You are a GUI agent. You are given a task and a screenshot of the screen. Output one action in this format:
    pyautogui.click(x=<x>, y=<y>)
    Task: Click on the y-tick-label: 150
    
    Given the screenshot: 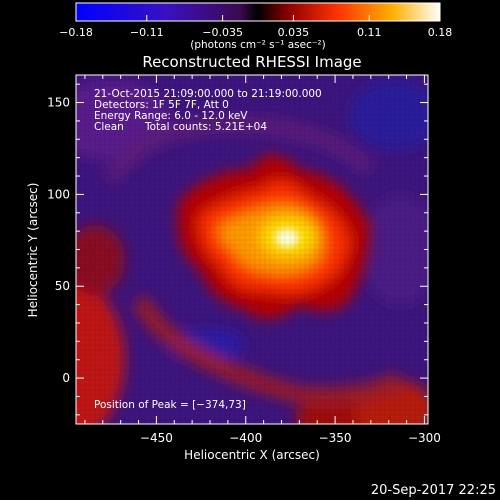 What is the action you would take?
    pyautogui.click(x=58, y=103)
    